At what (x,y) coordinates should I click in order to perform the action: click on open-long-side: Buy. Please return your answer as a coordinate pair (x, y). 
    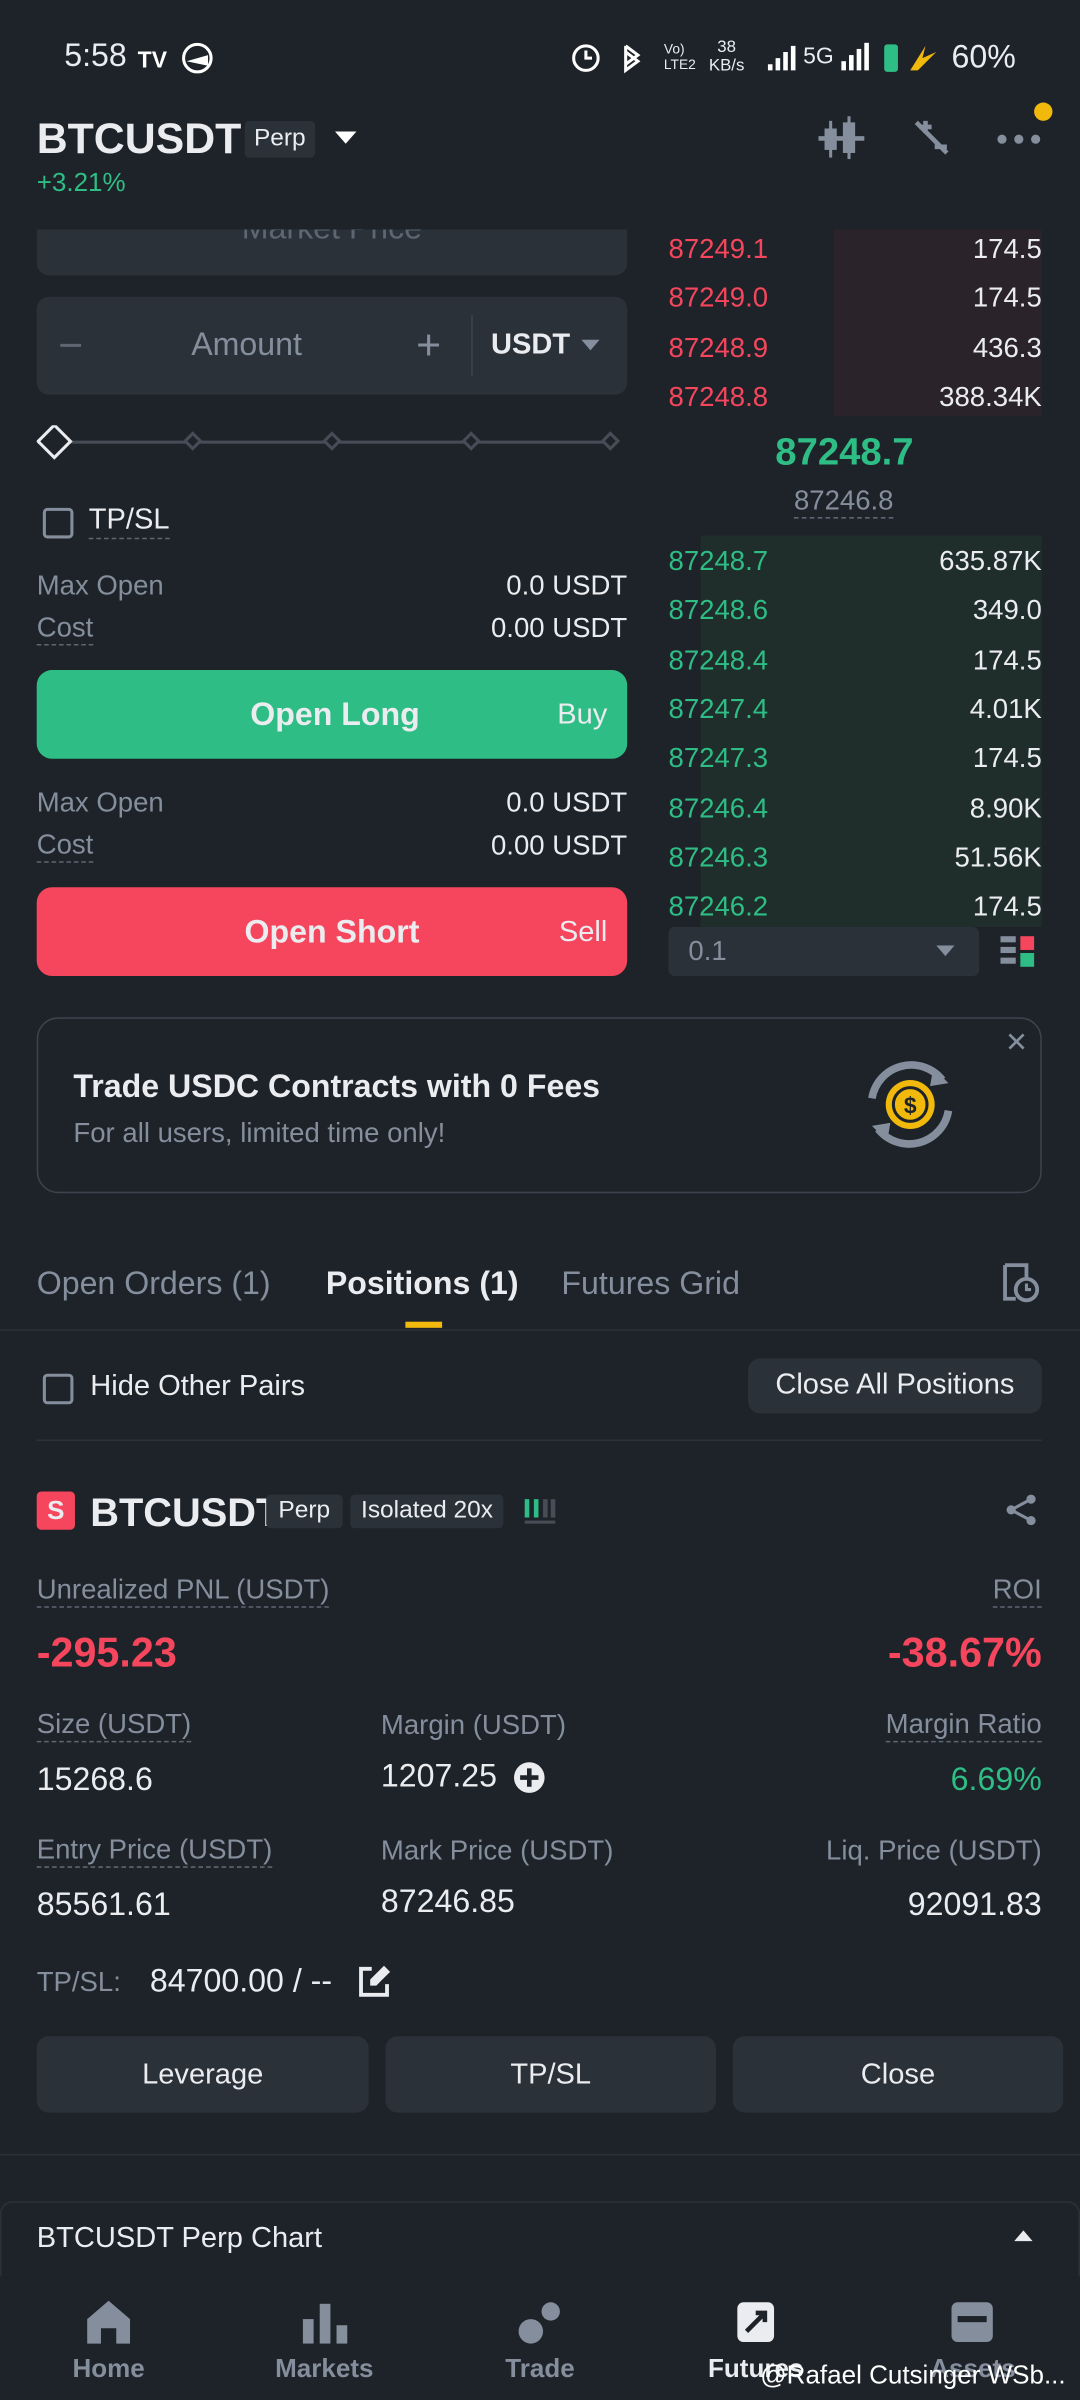
    Looking at the image, I should click on (582, 715).